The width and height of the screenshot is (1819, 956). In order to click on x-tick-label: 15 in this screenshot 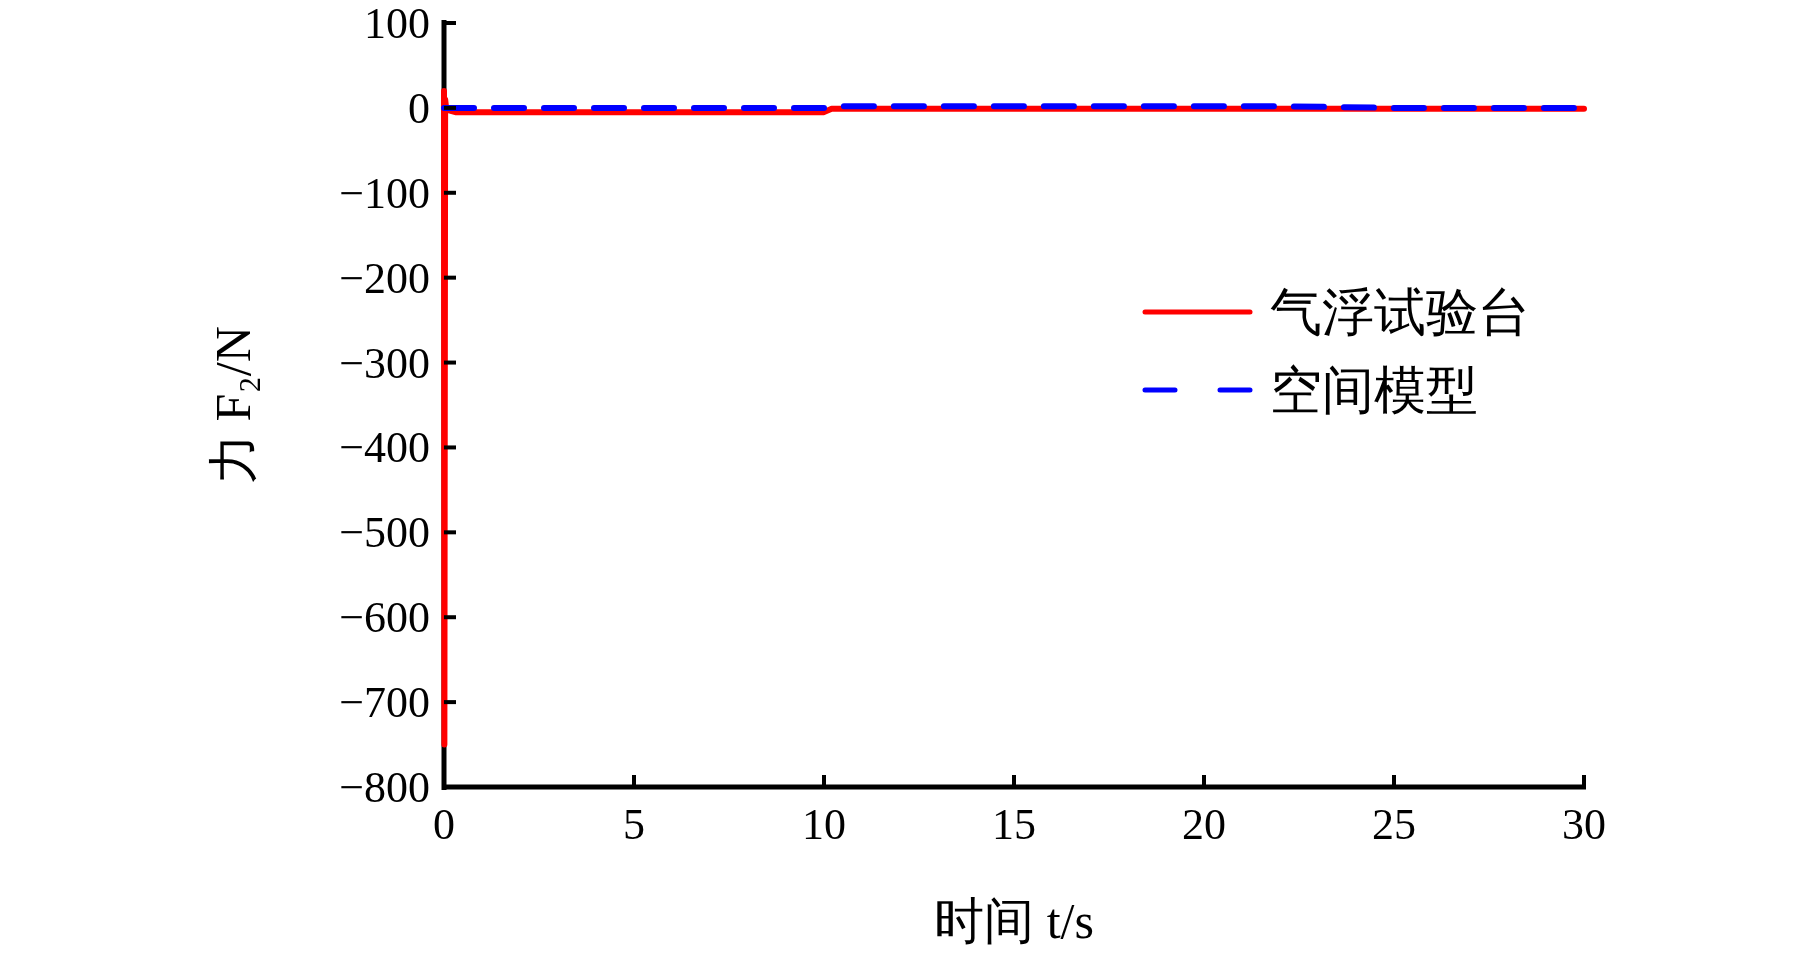, I will do `click(1014, 824)`.